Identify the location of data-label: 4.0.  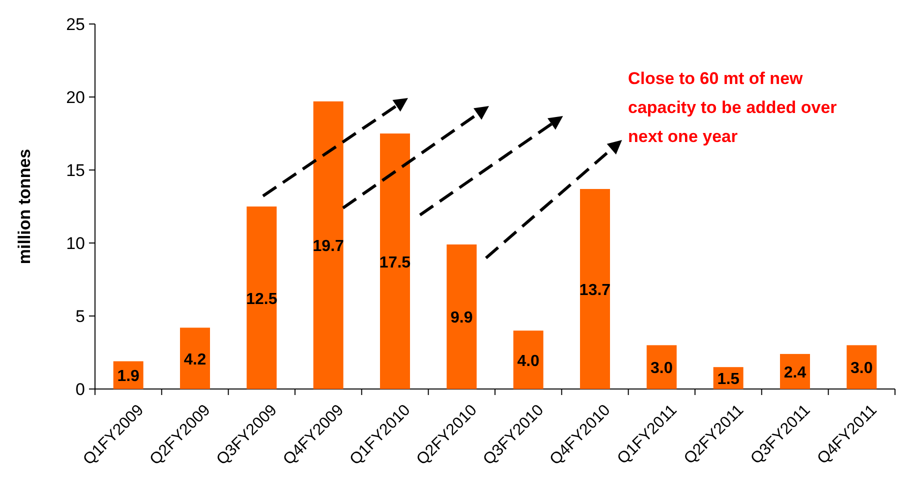
(528, 361).